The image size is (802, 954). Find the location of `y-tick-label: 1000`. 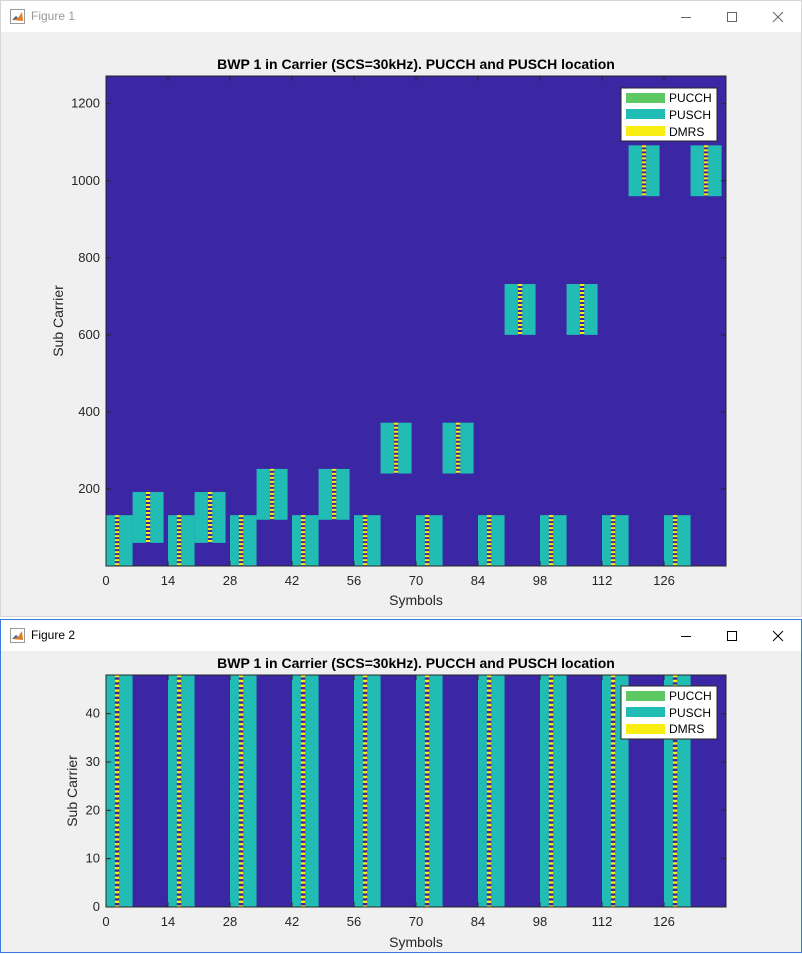

y-tick-label: 1000 is located at coordinates (85, 180).